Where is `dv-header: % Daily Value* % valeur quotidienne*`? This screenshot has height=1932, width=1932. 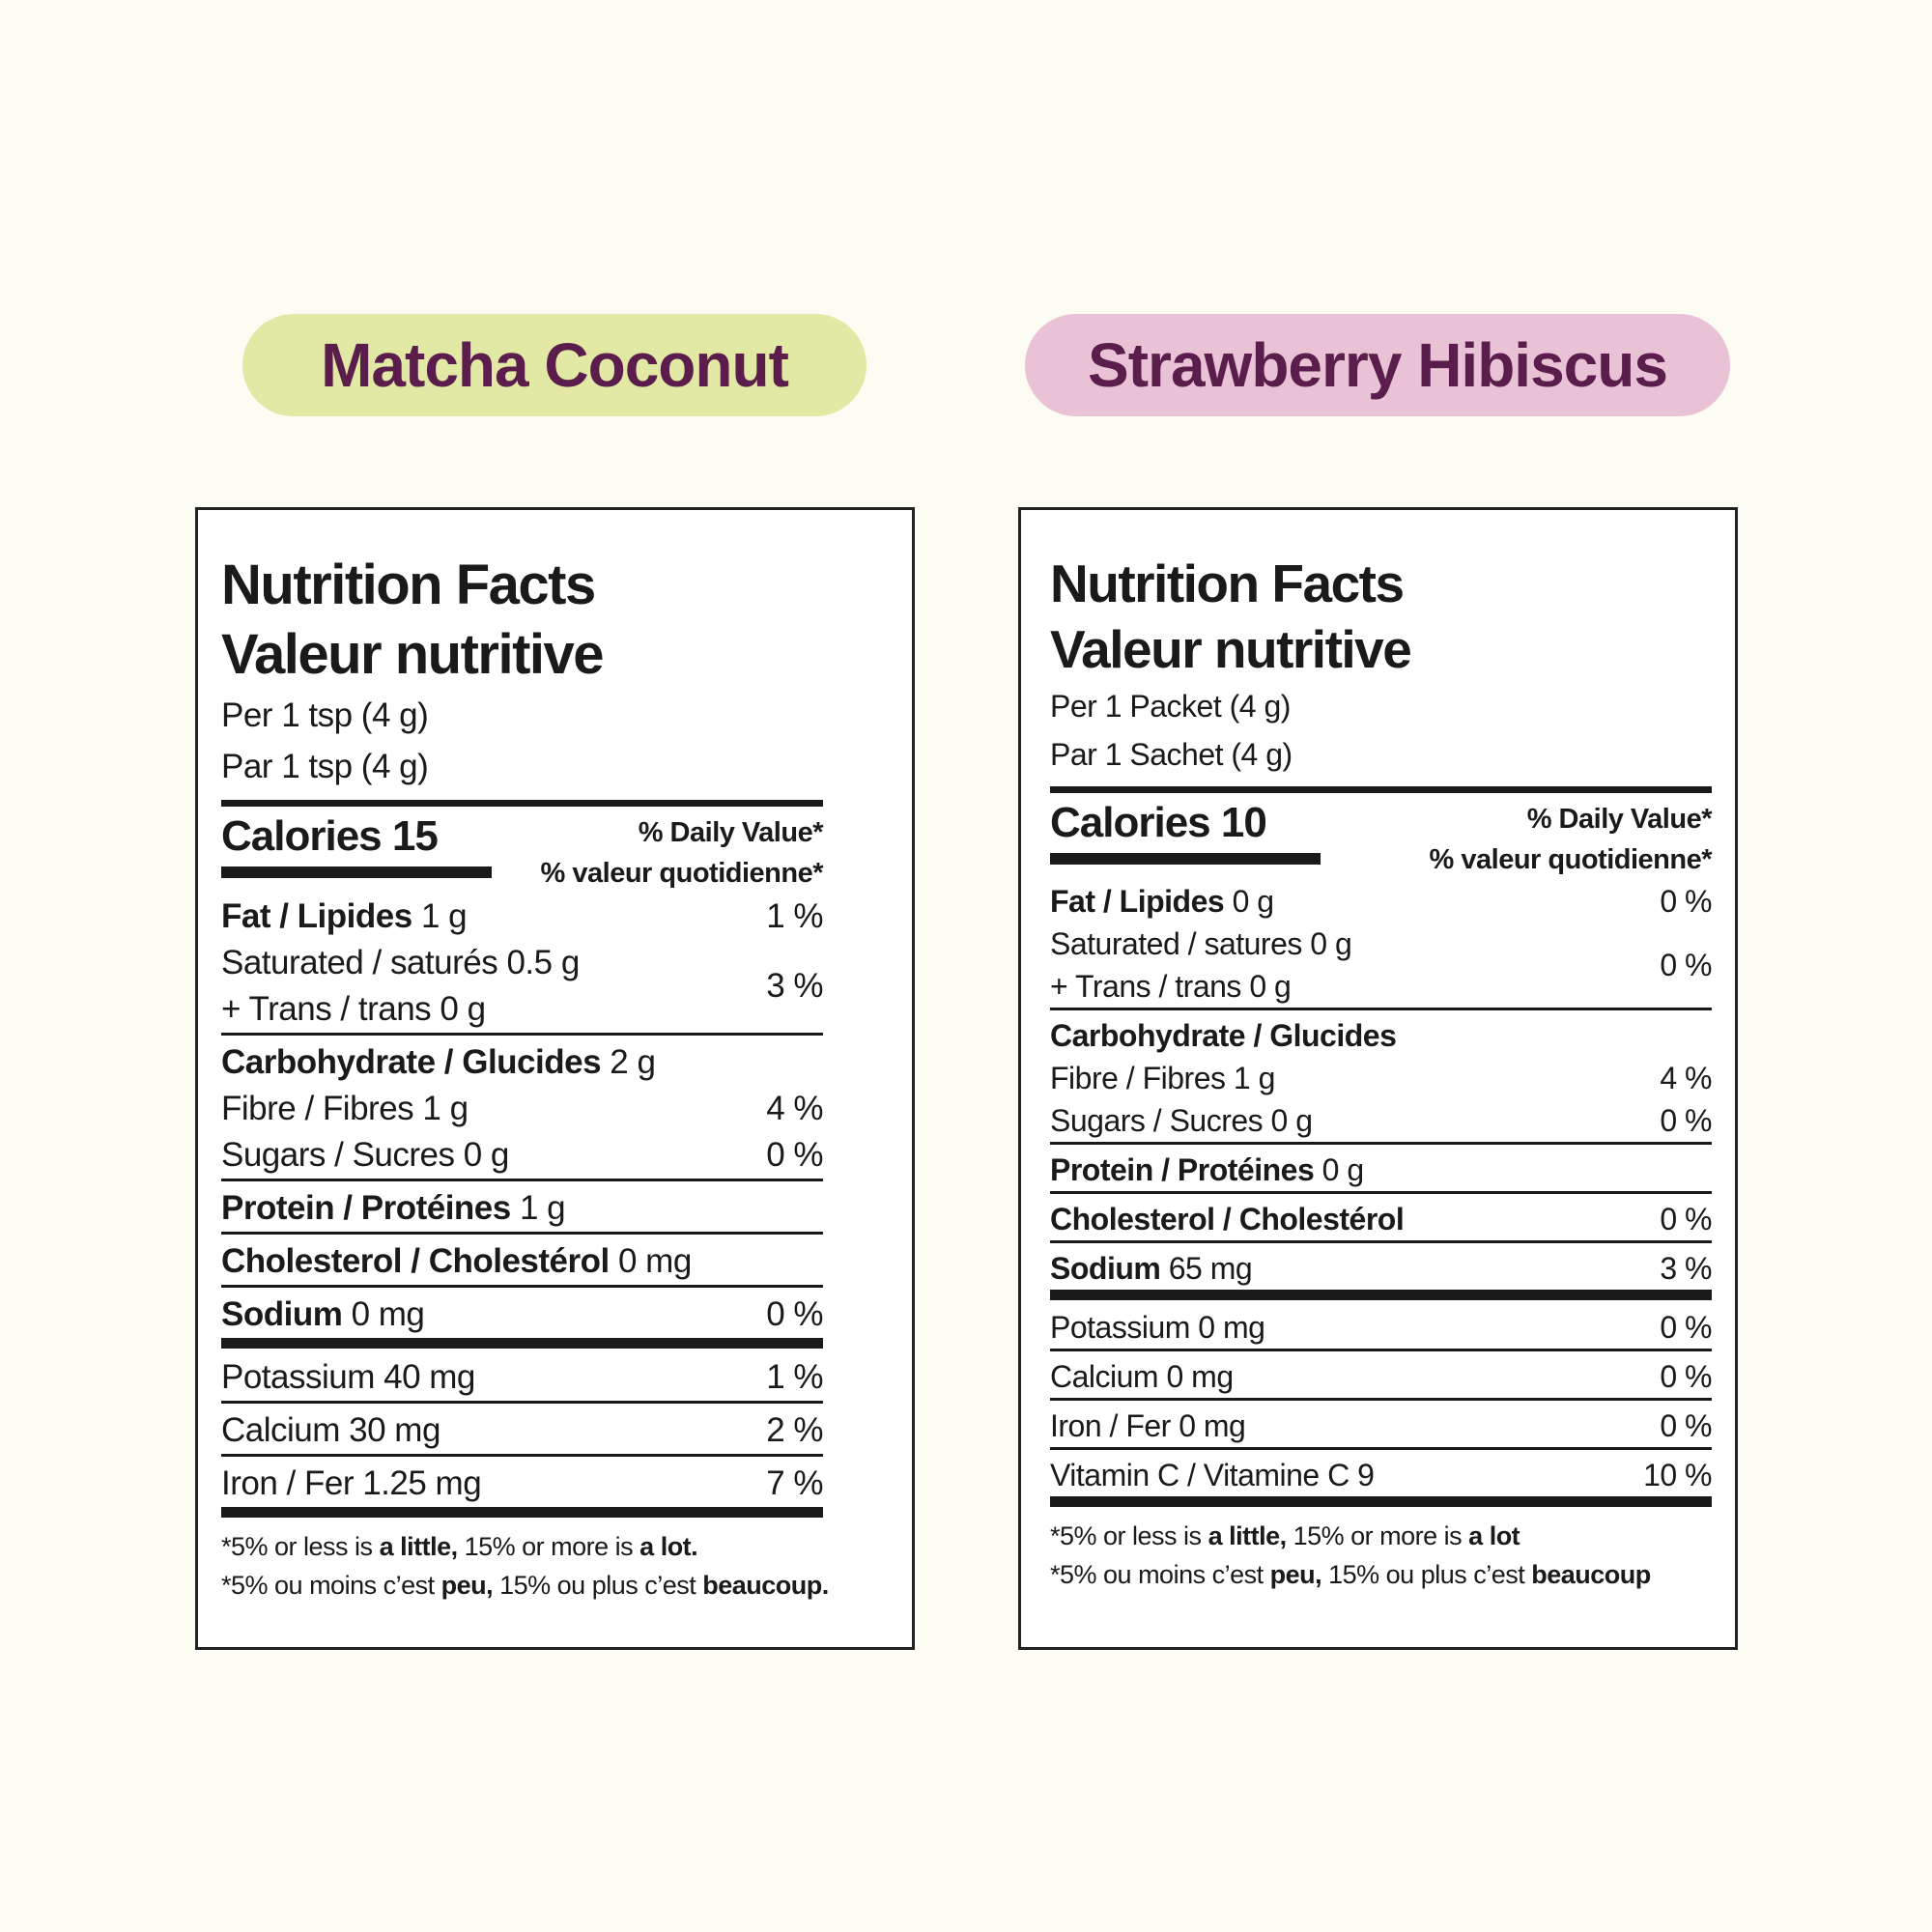 dv-header: % Daily Value* % valeur quotidienne* is located at coordinates (682, 853).